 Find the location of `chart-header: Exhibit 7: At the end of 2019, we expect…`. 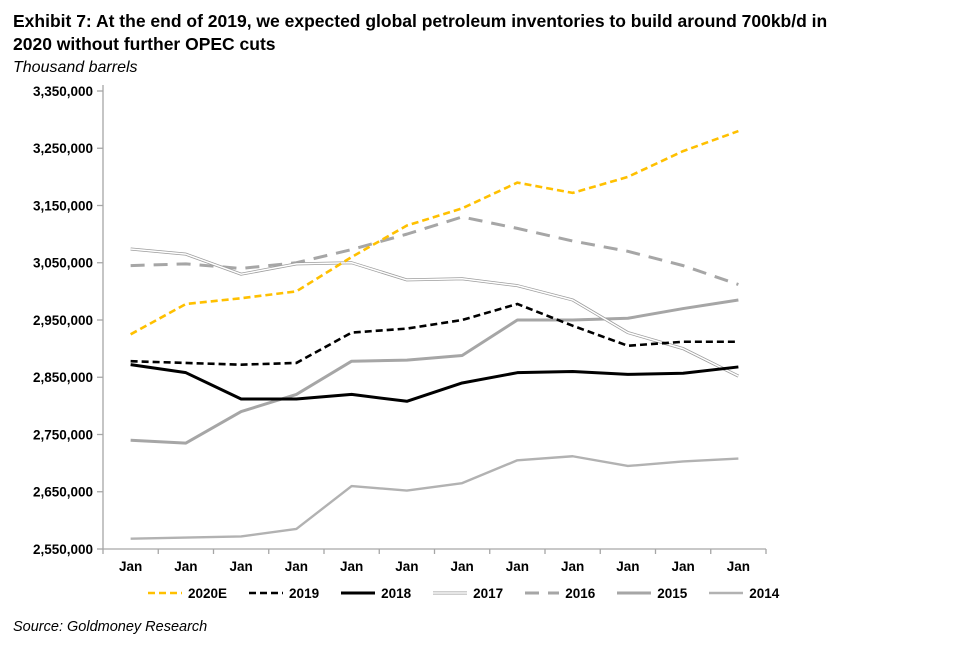

chart-header: Exhibit 7: At the end of 2019, we expect… is located at coordinates (488, 39).